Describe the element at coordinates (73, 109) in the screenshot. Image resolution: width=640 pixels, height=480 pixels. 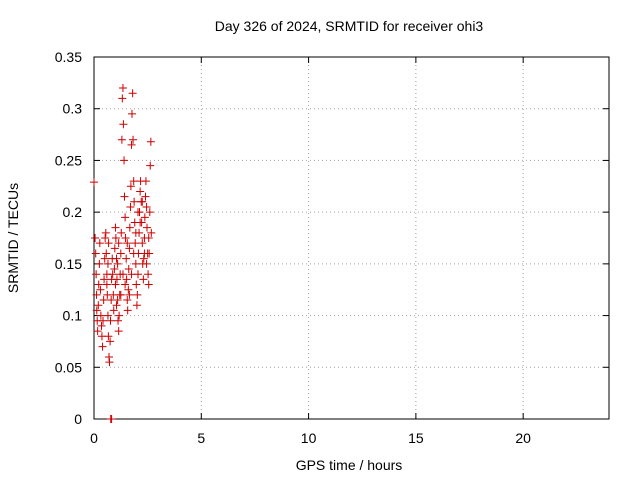
I see `y-tick-label: 0.3` at that location.